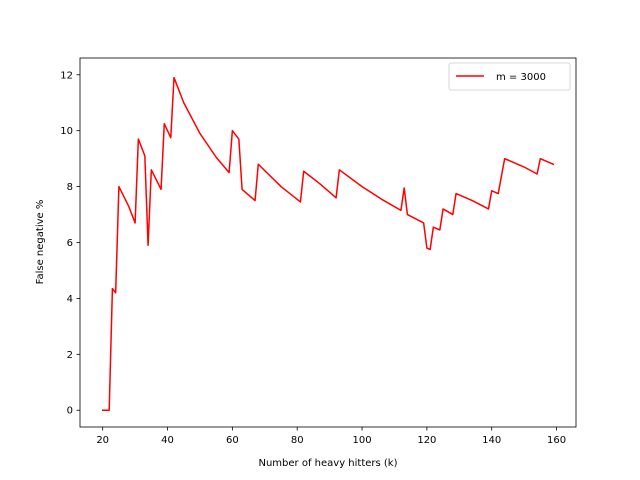  Describe the element at coordinates (361, 440) in the screenshot. I see `x-tick-label: 100` at that location.